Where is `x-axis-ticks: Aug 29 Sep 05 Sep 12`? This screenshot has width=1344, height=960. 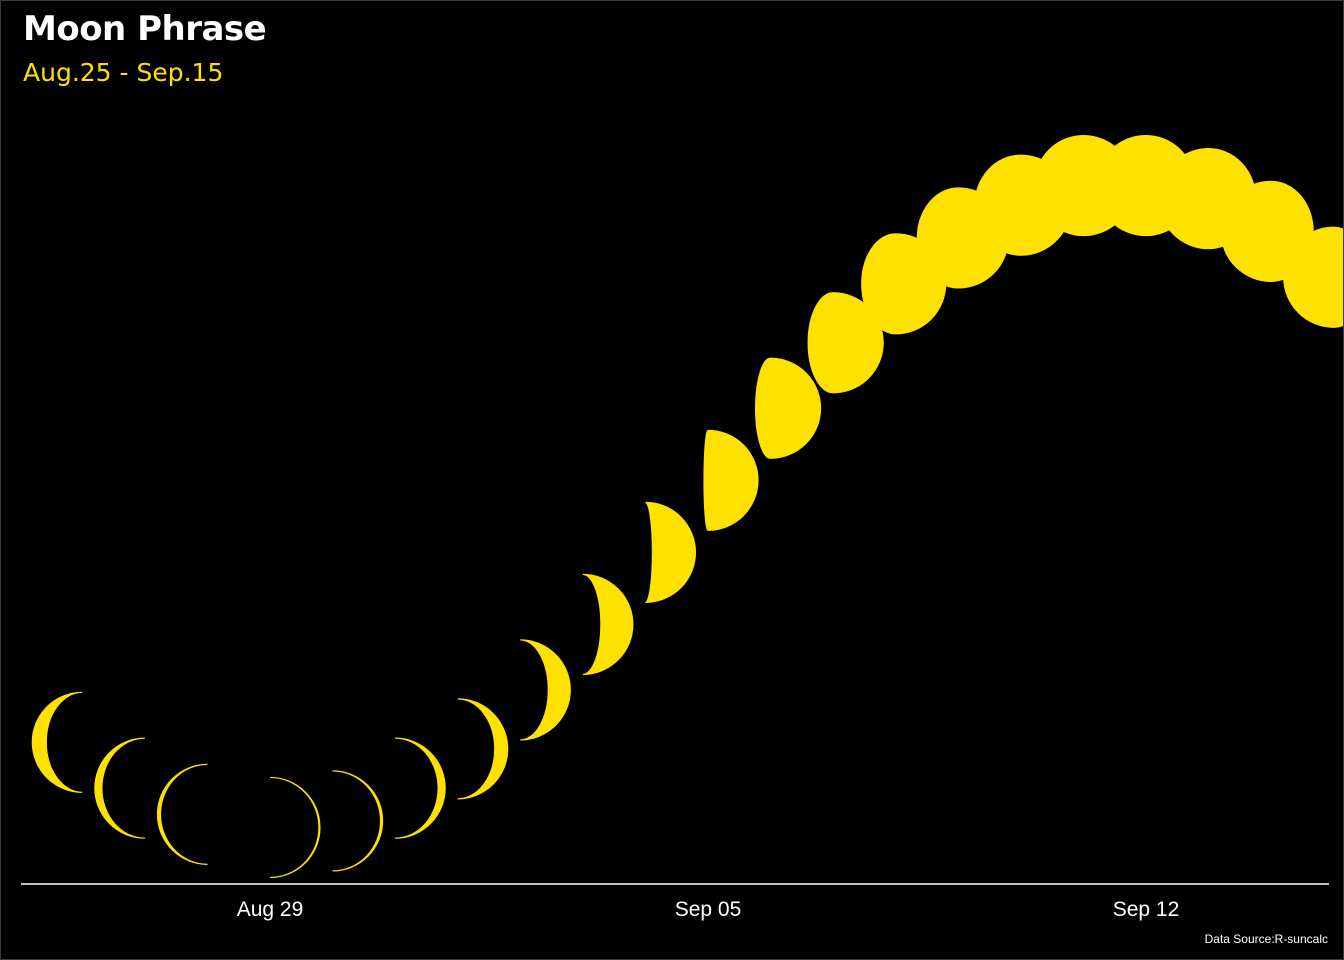 x-axis-ticks: Aug 29 Sep 05 Sep 12 is located at coordinates (708, 909).